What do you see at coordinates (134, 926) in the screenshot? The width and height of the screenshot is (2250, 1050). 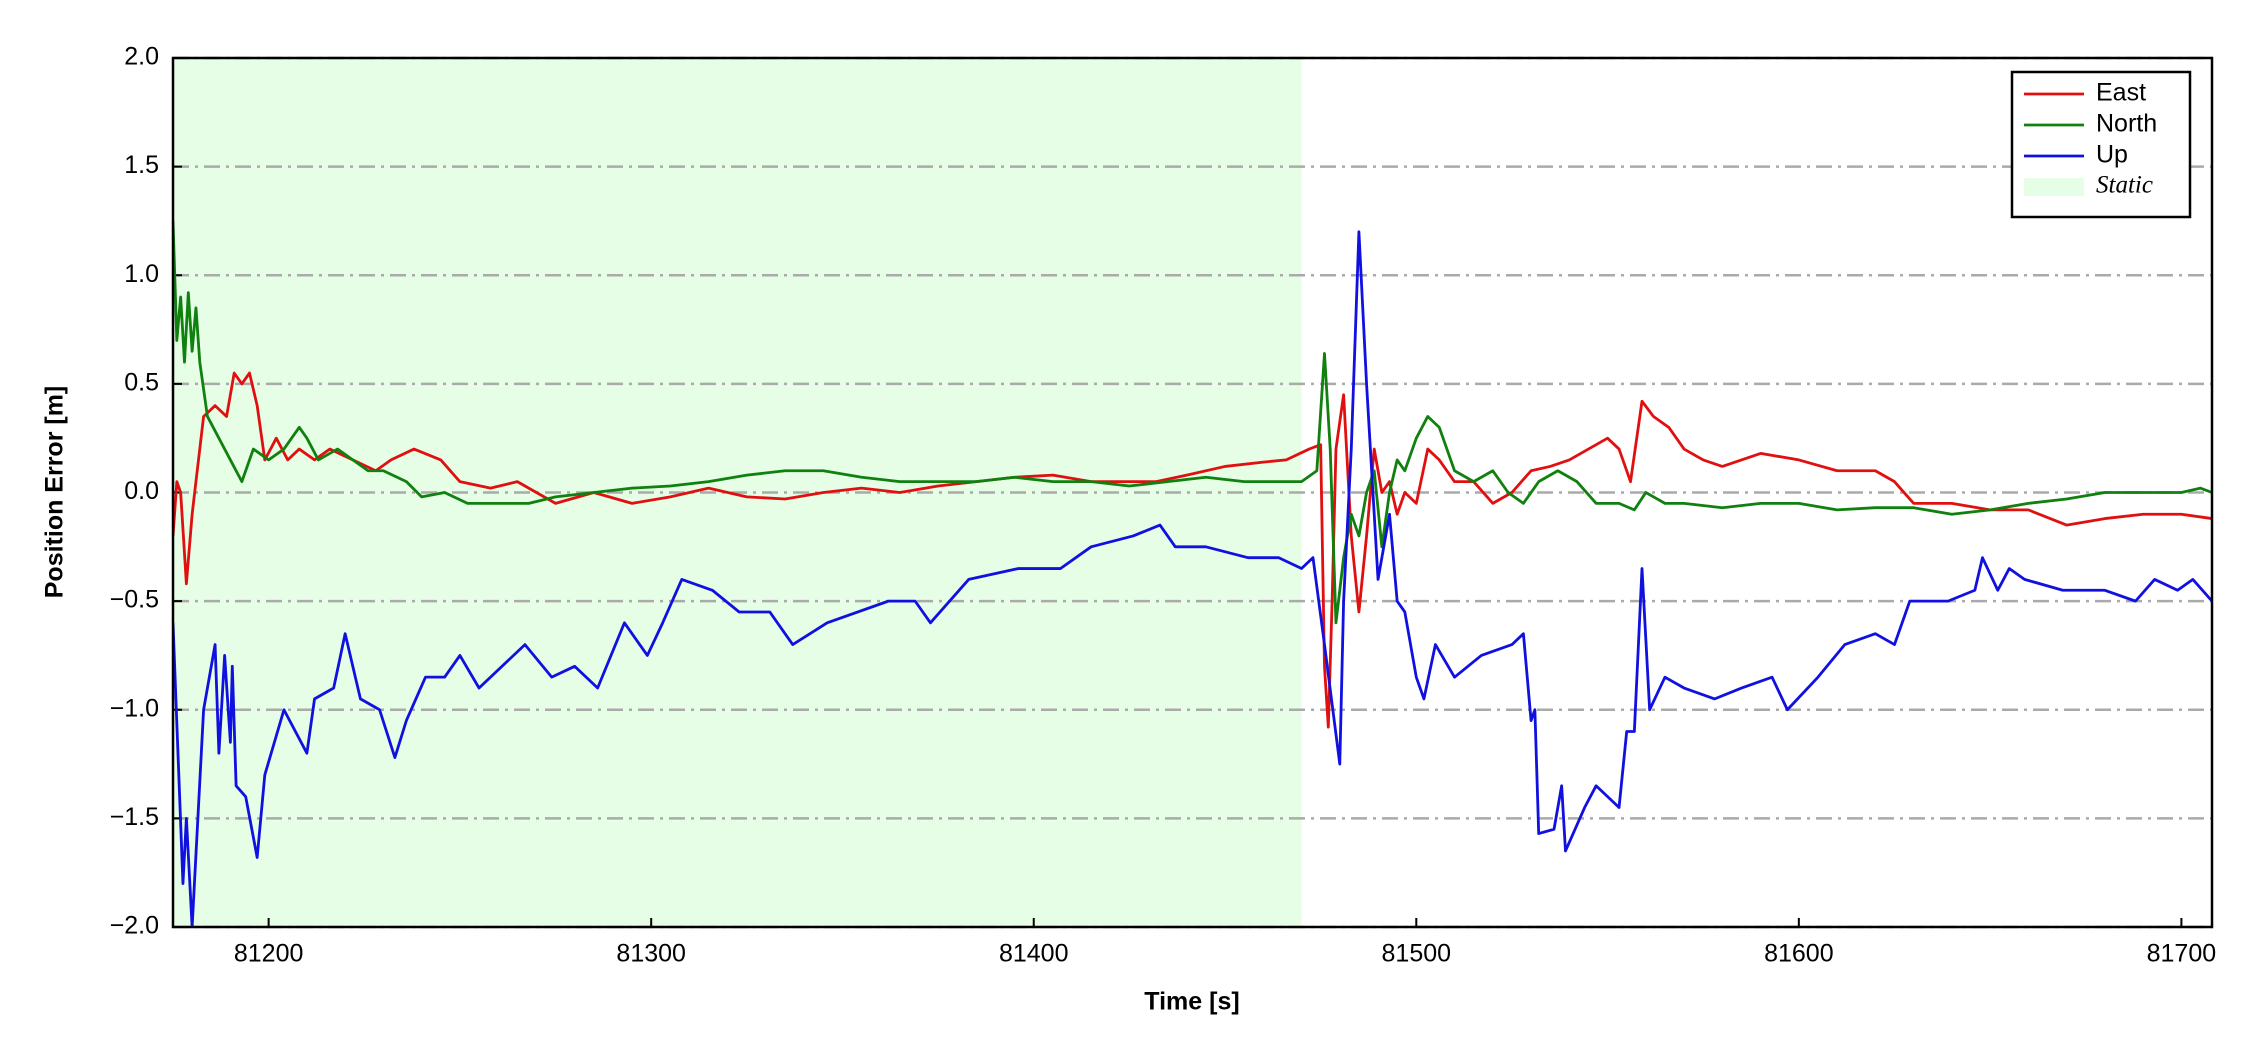 I see `y-tick-label: −2.0` at bounding box center [134, 926].